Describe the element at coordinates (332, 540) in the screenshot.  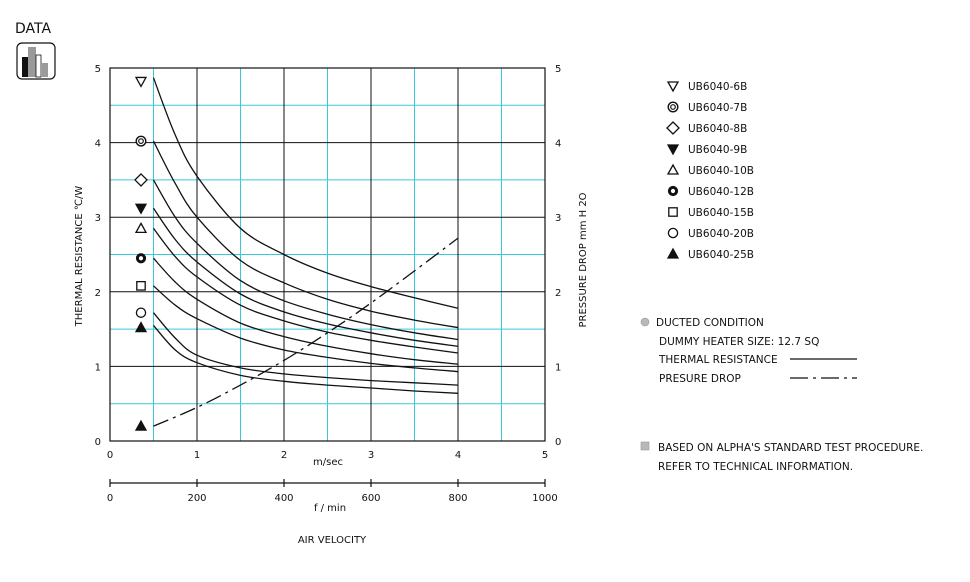
I see `x-axis-title: AIR VELOCITY` at that location.